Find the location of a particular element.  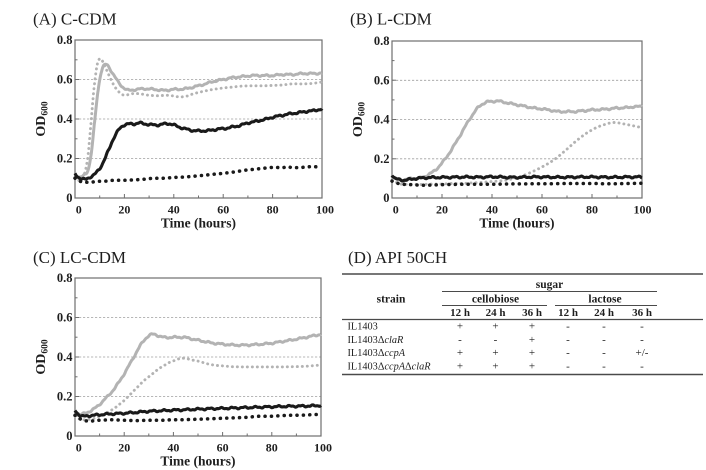

svg-text: IL1403 is located at coordinates (363, 327).